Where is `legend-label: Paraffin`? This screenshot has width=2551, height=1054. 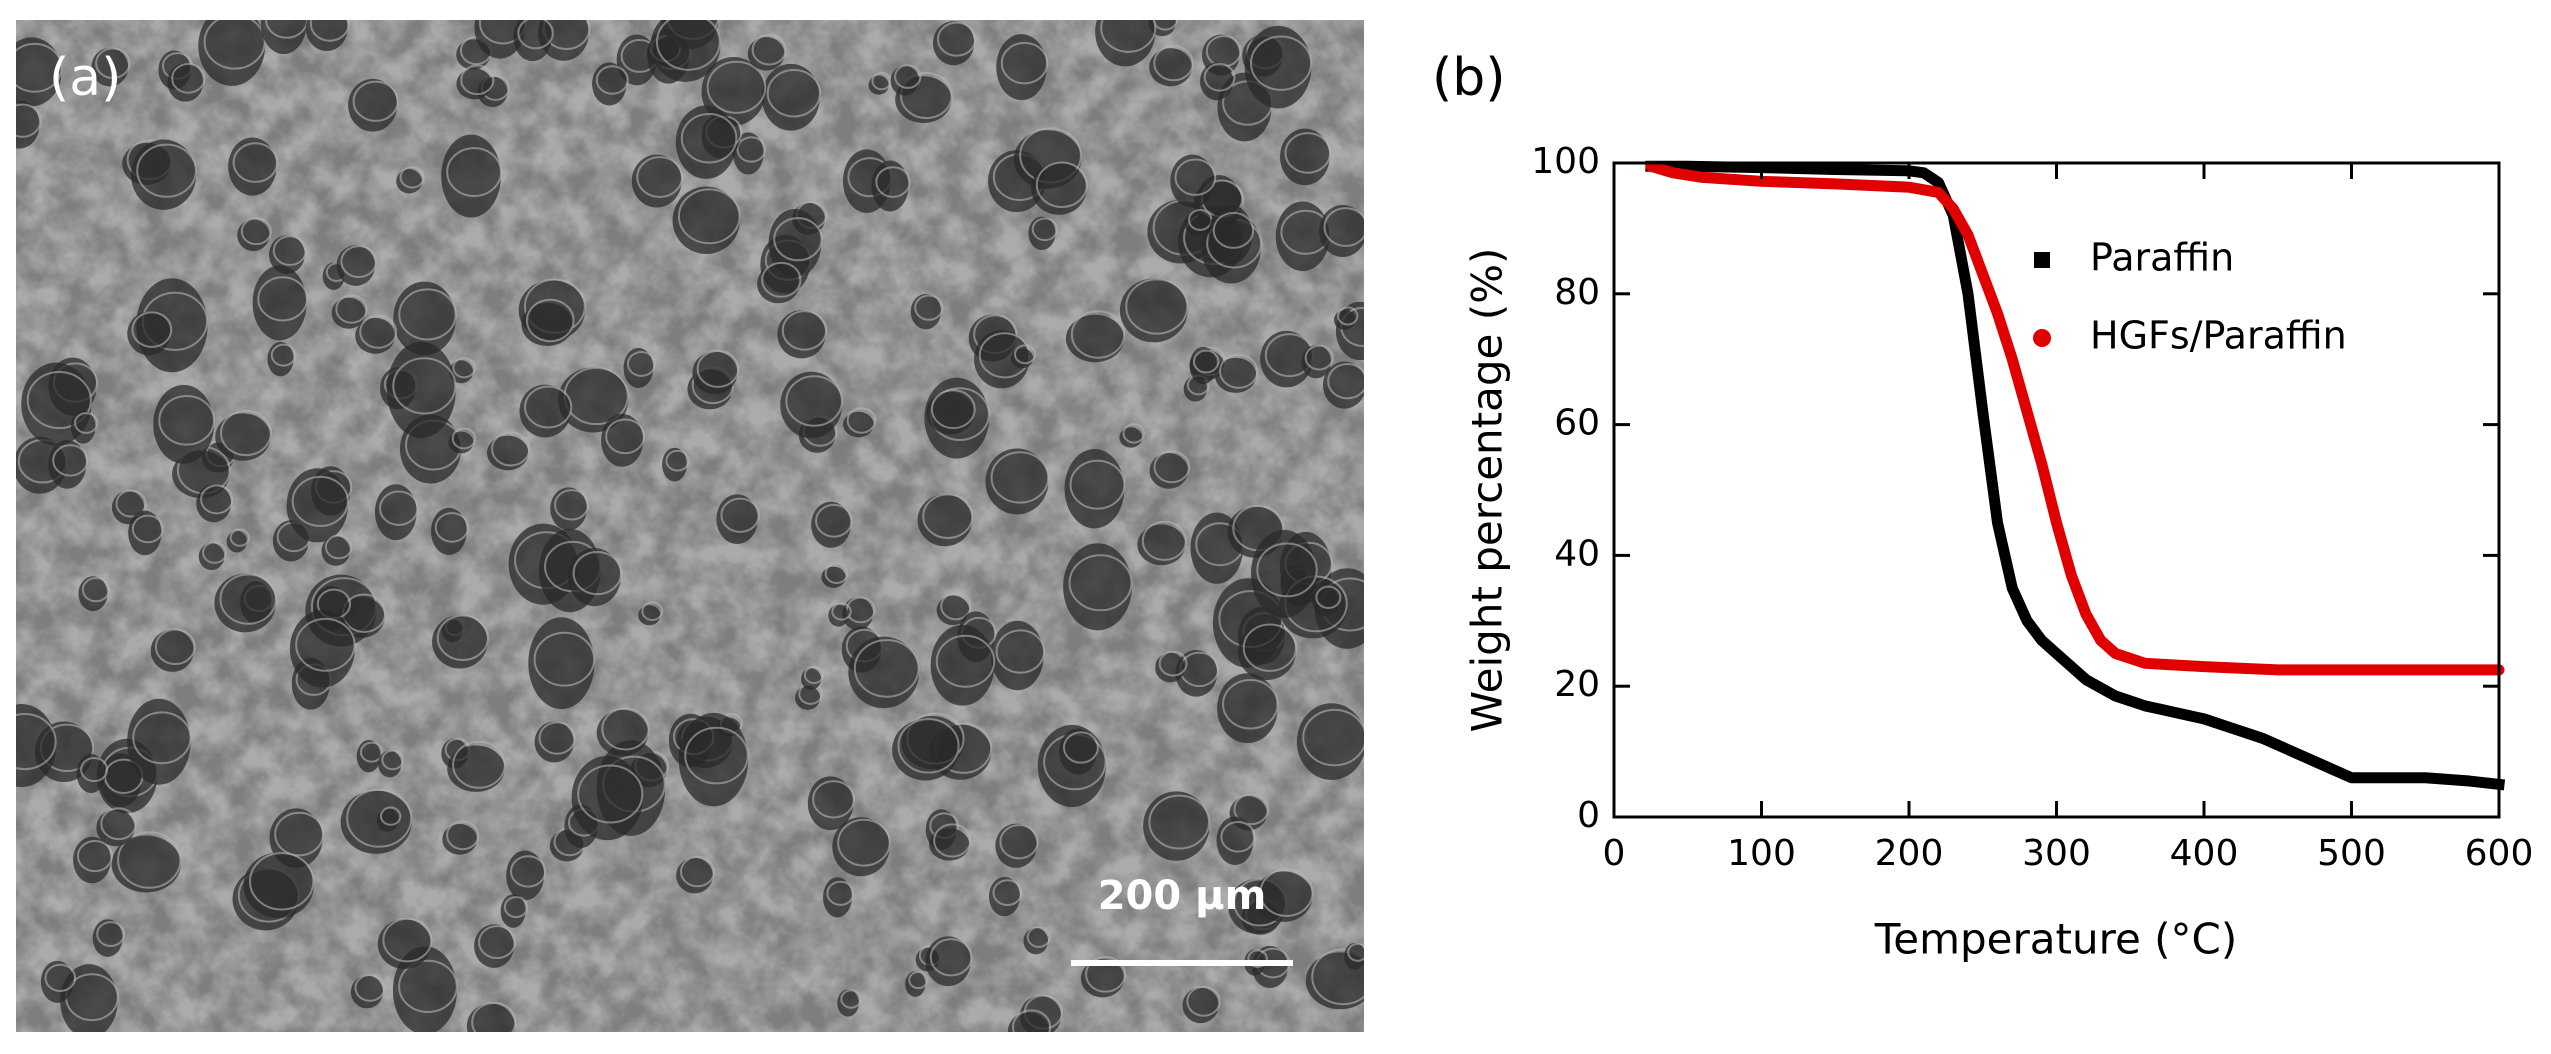
legend-label: Paraffin is located at coordinates (2162, 258).